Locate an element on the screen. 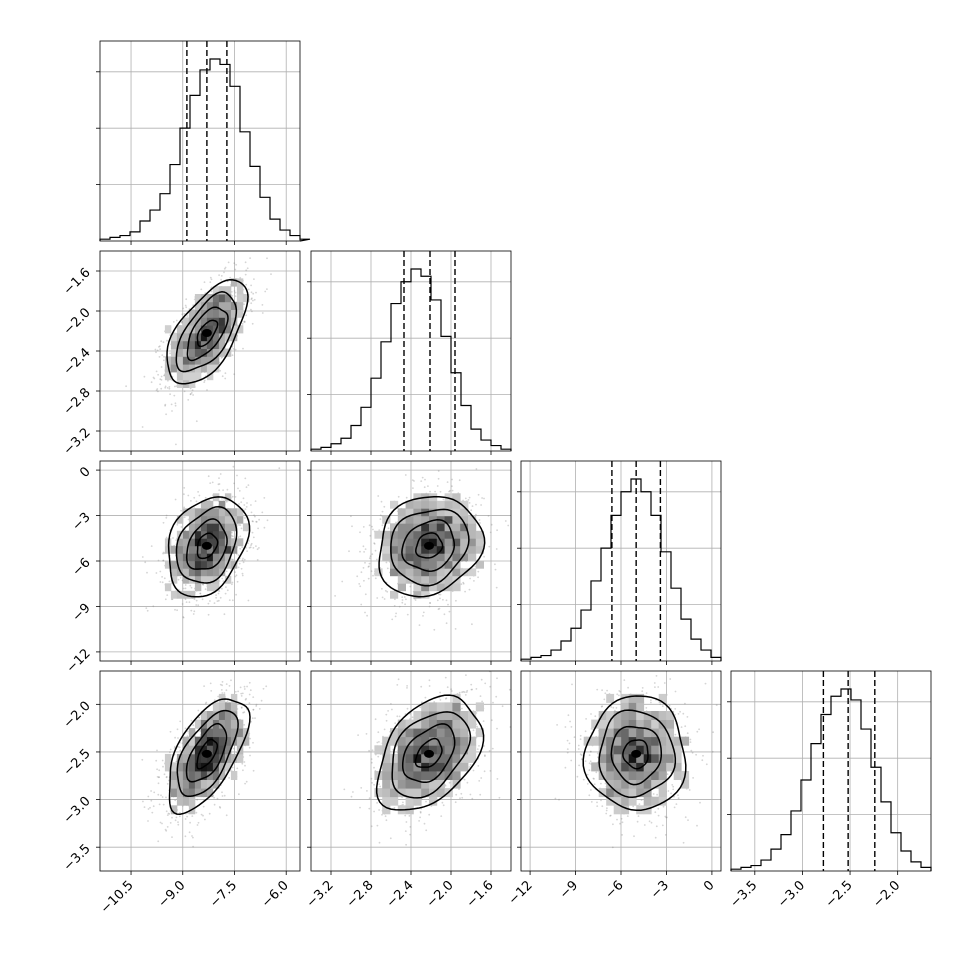 The height and width of the screenshot is (970, 970). y-tick-label: −6 is located at coordinates (82, 567).